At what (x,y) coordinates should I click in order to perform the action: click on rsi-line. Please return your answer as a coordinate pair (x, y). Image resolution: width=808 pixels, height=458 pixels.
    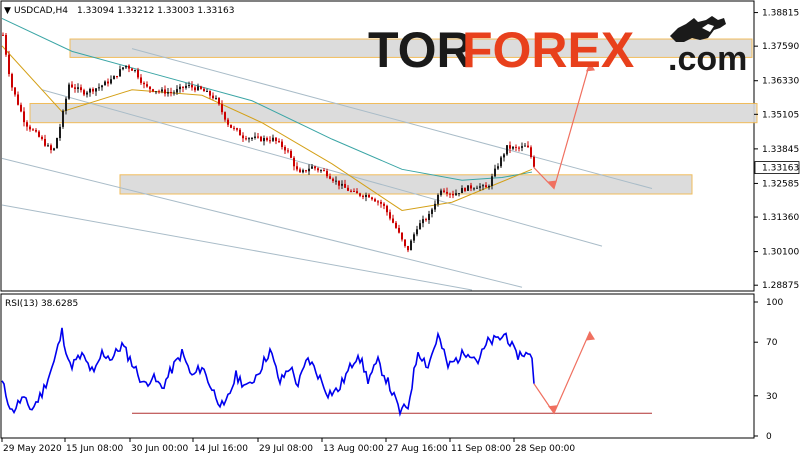
    Looking at the image, I should click on (268, 372).